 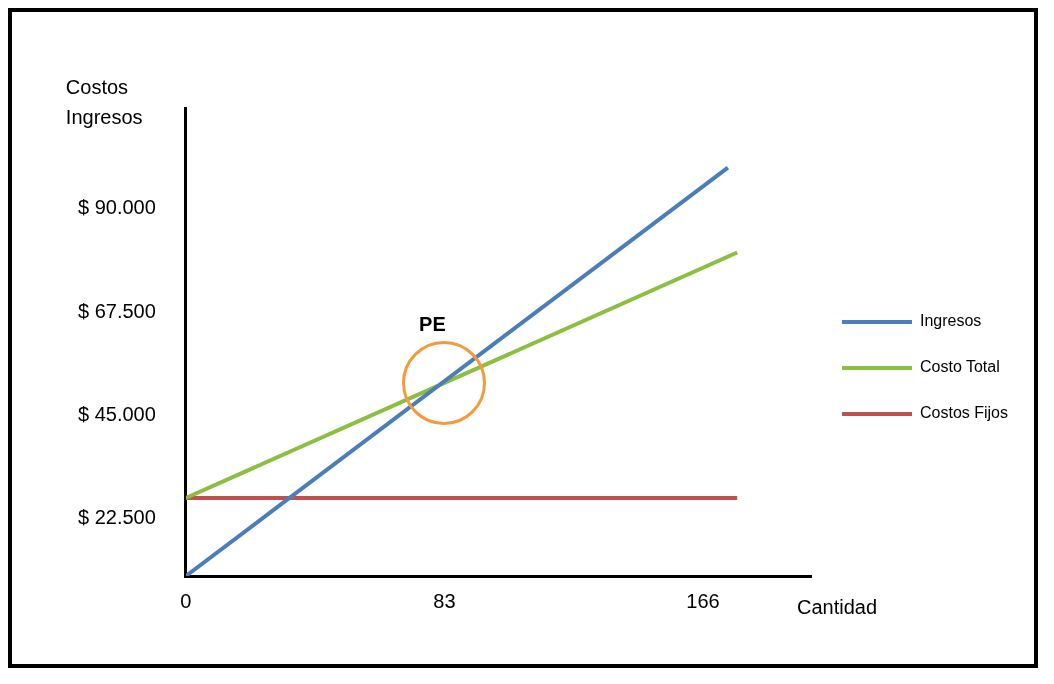 What do you see at coordinates (186, 600) in the screenshot?
I see `x-tick-label: 0` at bounding box center [186, 600].